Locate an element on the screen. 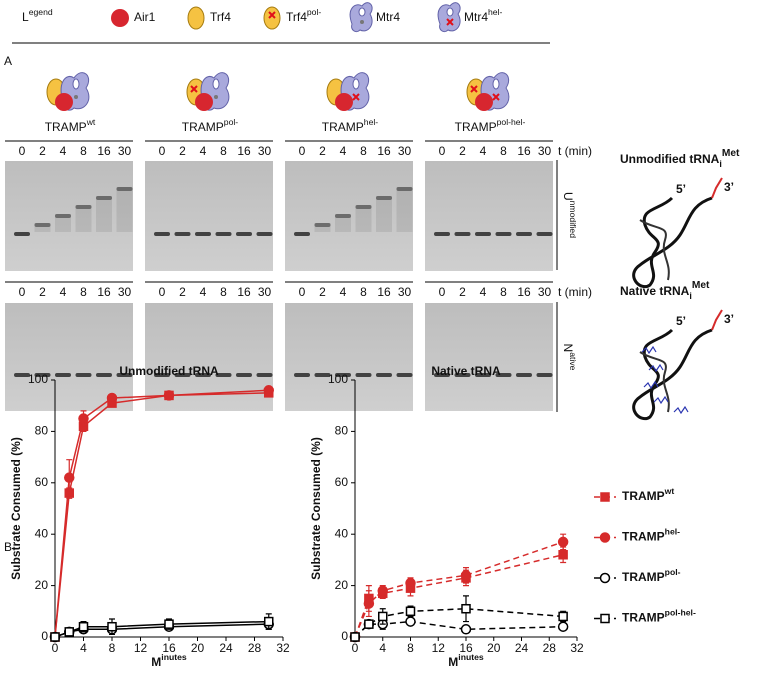 This screenshot has height=677, width=757. legend-label: Trf4 is located at coordinates (220, 17).